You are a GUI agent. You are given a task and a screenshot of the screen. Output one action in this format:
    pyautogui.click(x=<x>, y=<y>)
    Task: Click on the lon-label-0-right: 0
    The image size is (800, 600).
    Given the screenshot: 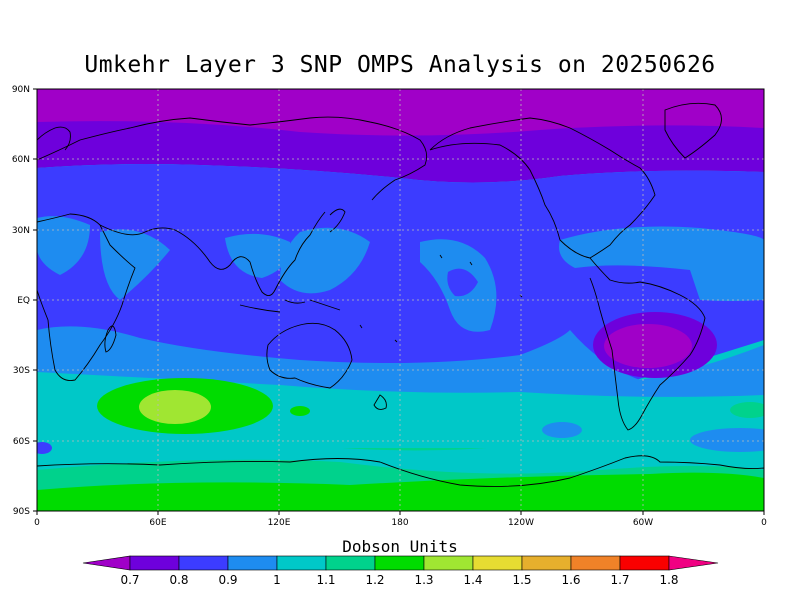 What is the action you would take?
    pyautogui.click(x=764, y=523)
    